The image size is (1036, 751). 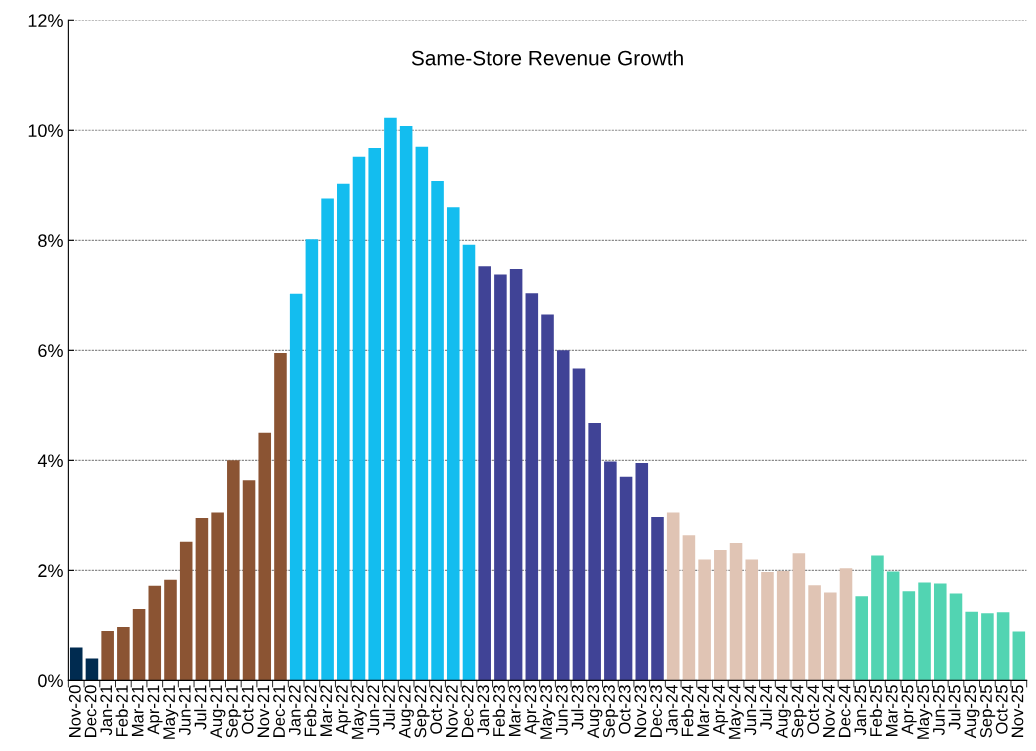 I want to click on x-tick-label: Feb-24, so click(x=687, y=711).